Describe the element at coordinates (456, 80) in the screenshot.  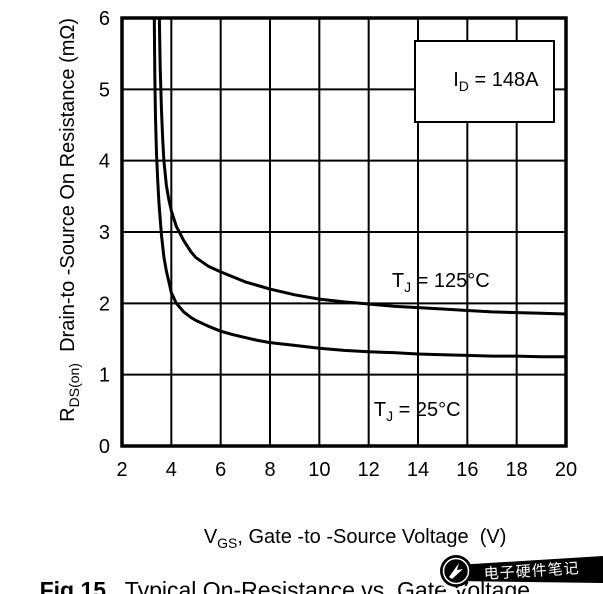
I see `drain-current-symbol: I` at that location.